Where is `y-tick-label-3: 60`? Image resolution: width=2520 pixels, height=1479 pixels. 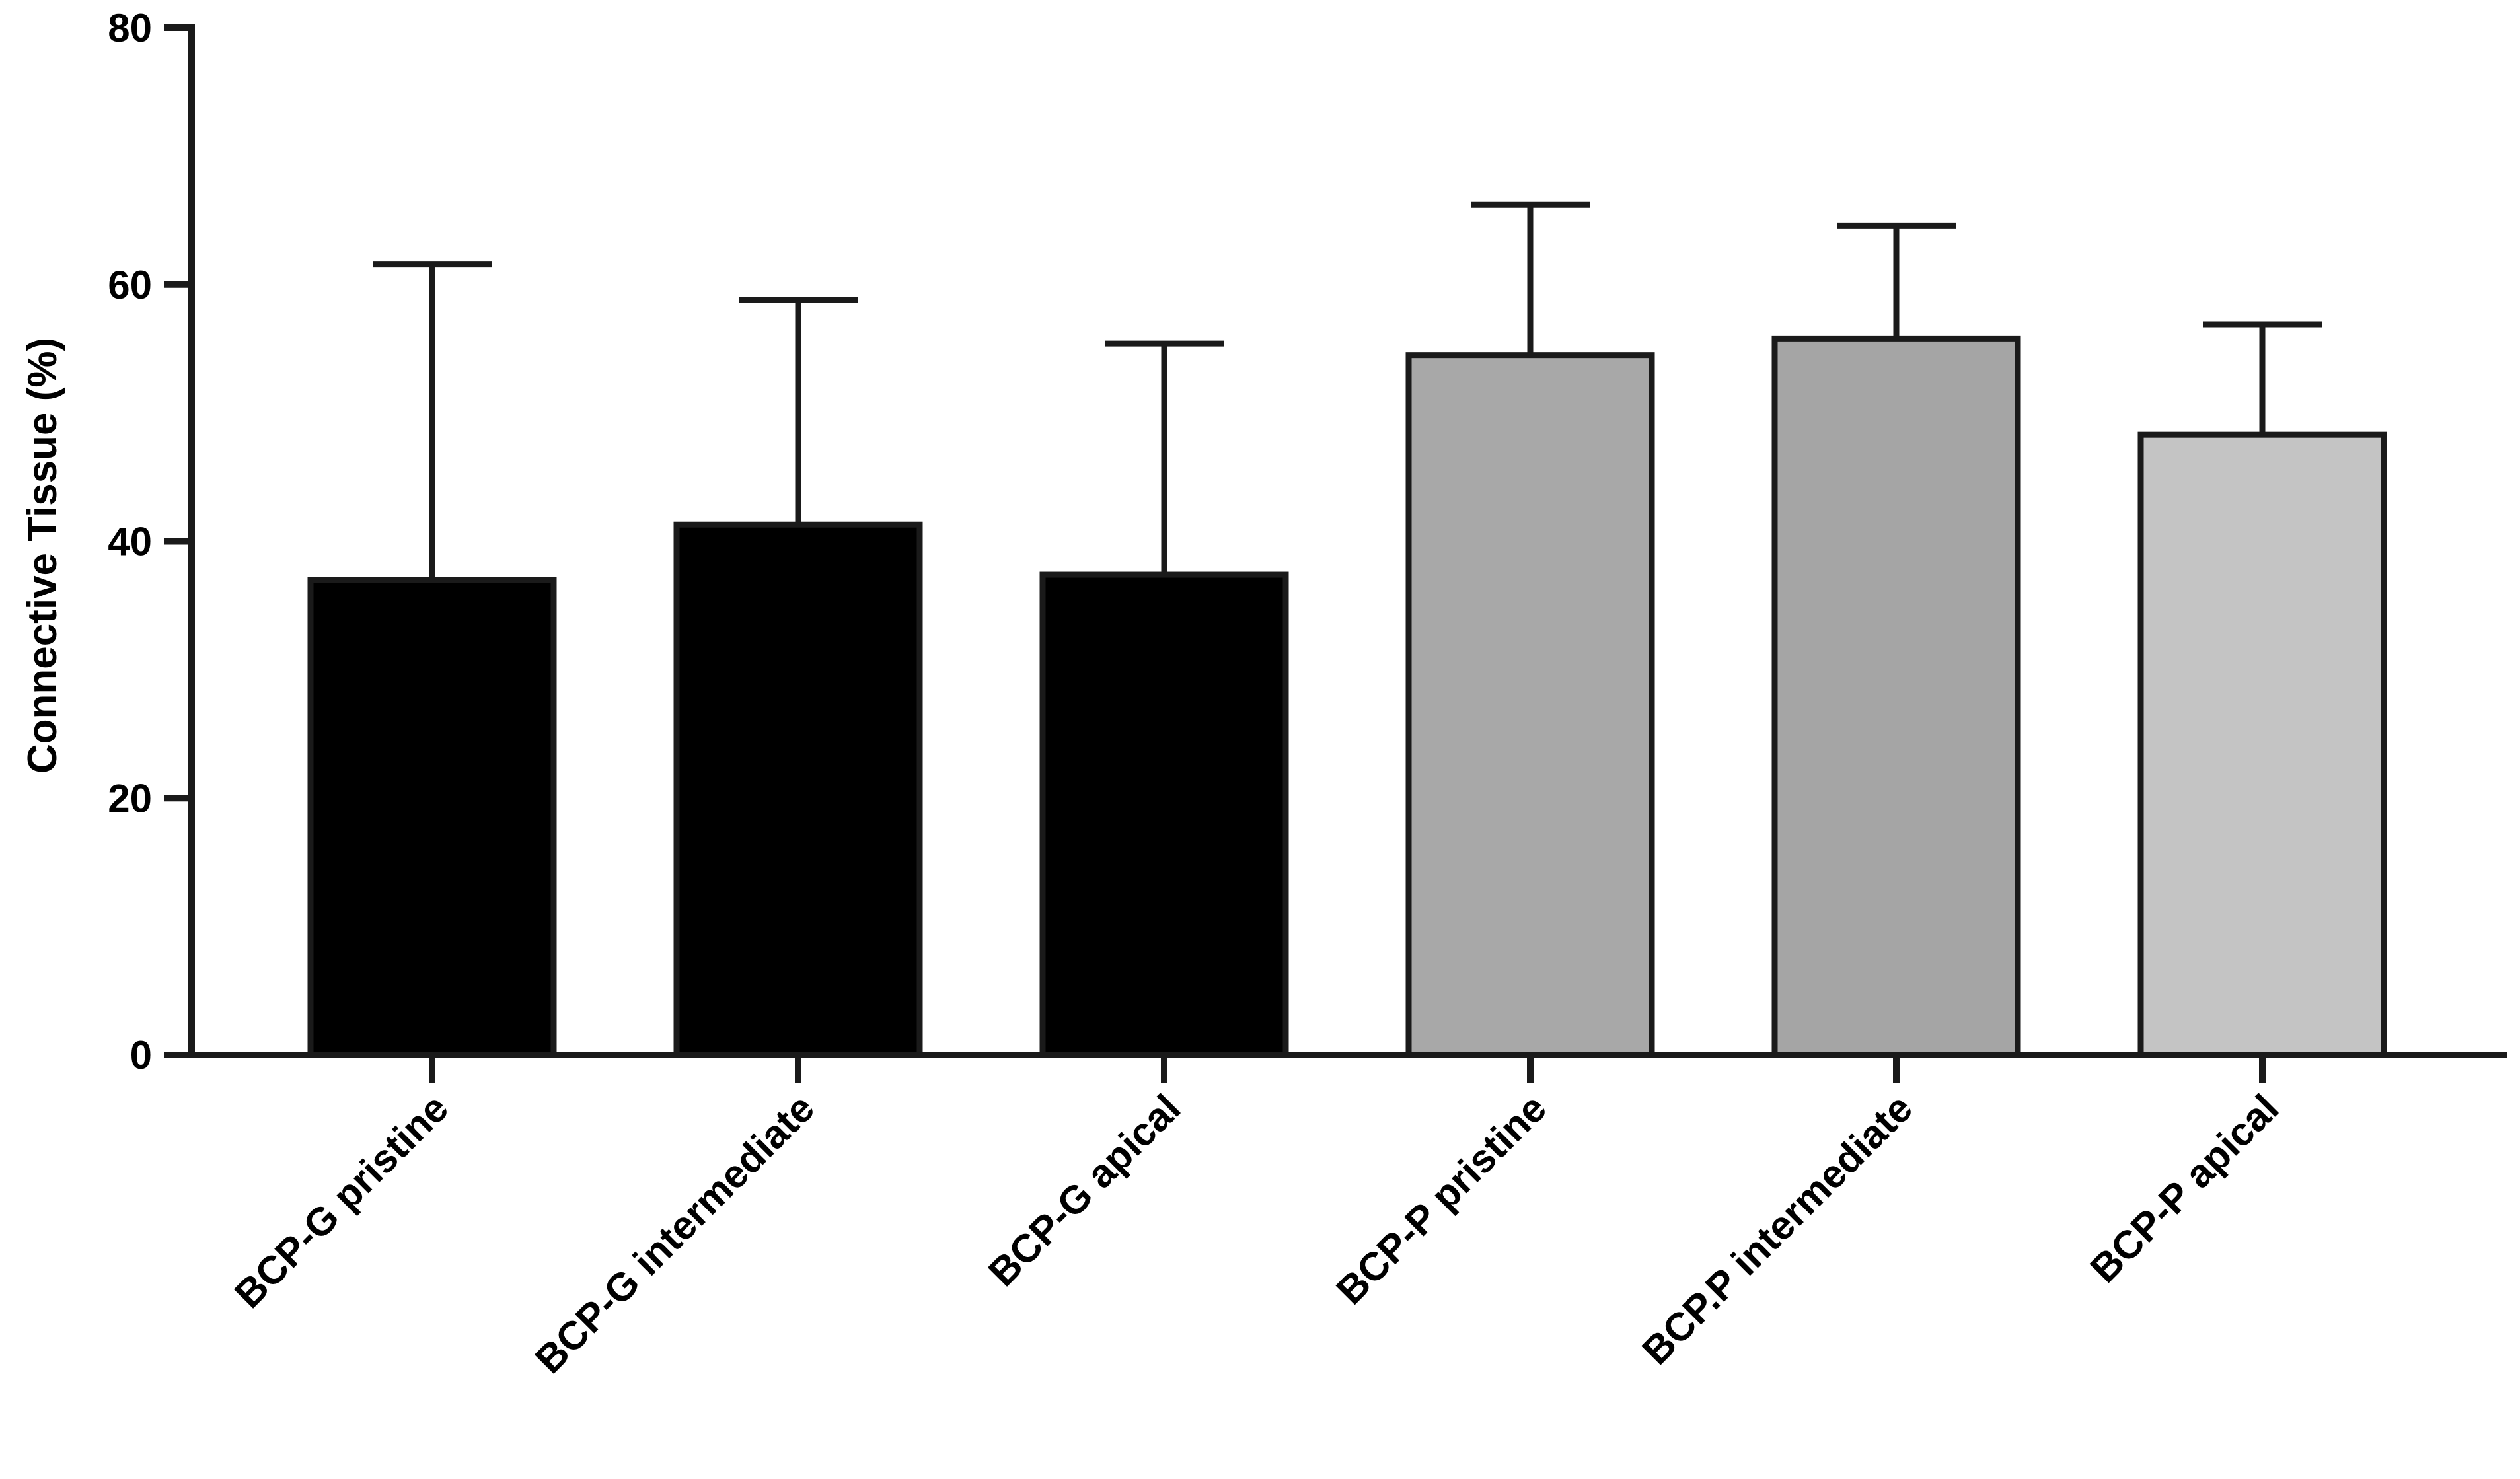
y-tick-label-3: 60 is located at coordinates (130, 285).